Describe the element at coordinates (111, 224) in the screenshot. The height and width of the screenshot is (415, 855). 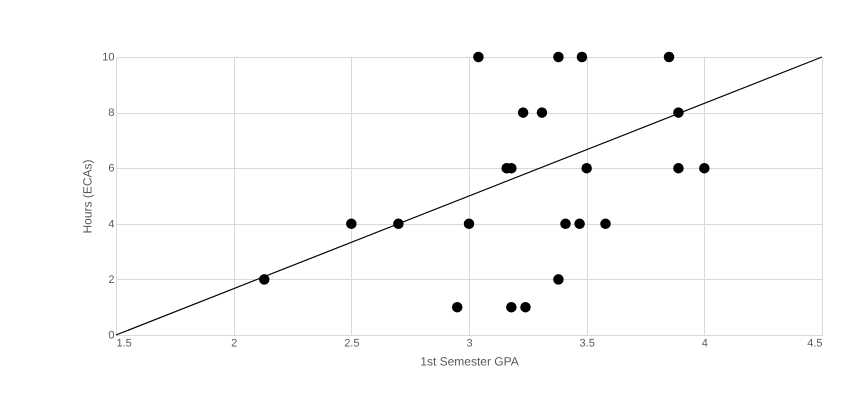
I see `y-tick-label: 4` at that location.